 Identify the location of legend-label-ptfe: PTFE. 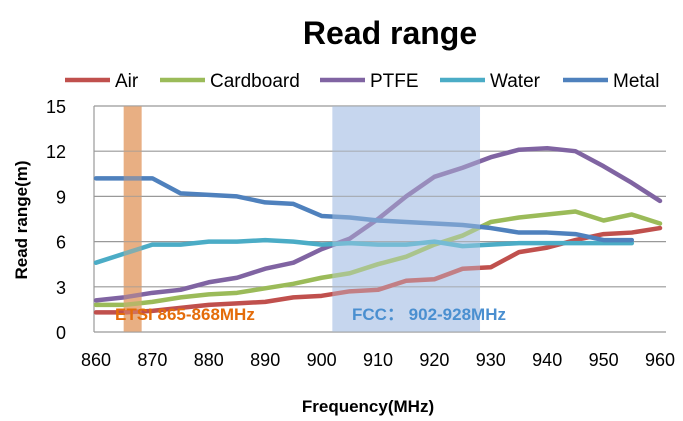
(394, 81).